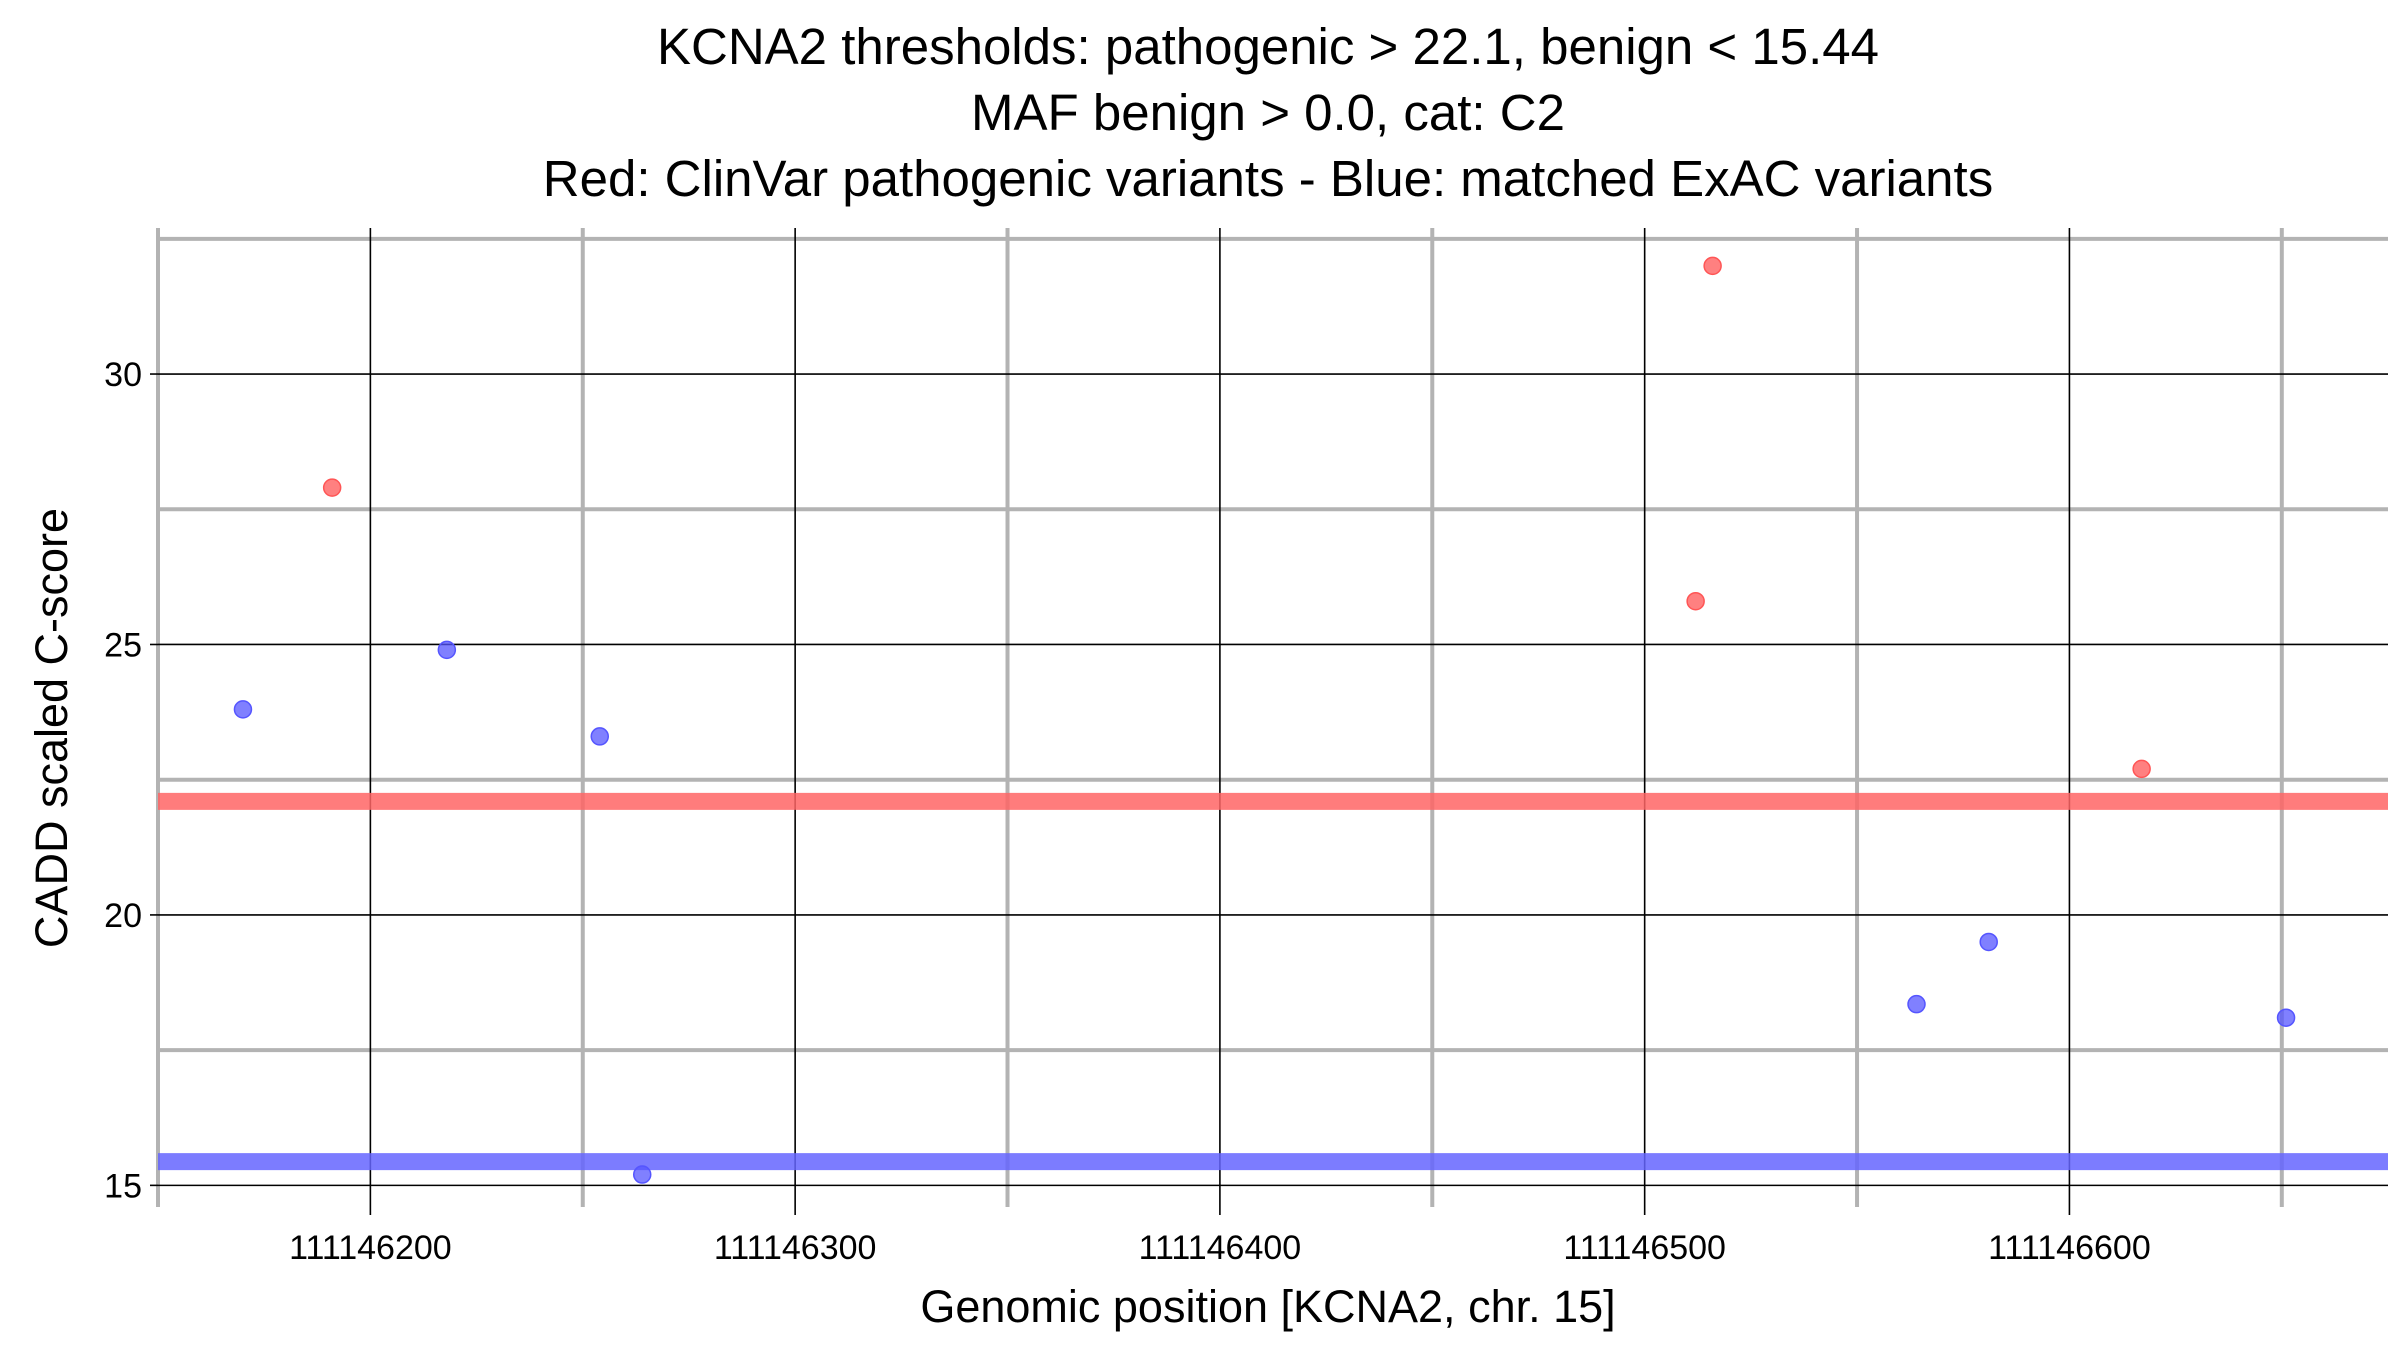  I want to click on x-tick-label: 111146300, so click(795, 1248).